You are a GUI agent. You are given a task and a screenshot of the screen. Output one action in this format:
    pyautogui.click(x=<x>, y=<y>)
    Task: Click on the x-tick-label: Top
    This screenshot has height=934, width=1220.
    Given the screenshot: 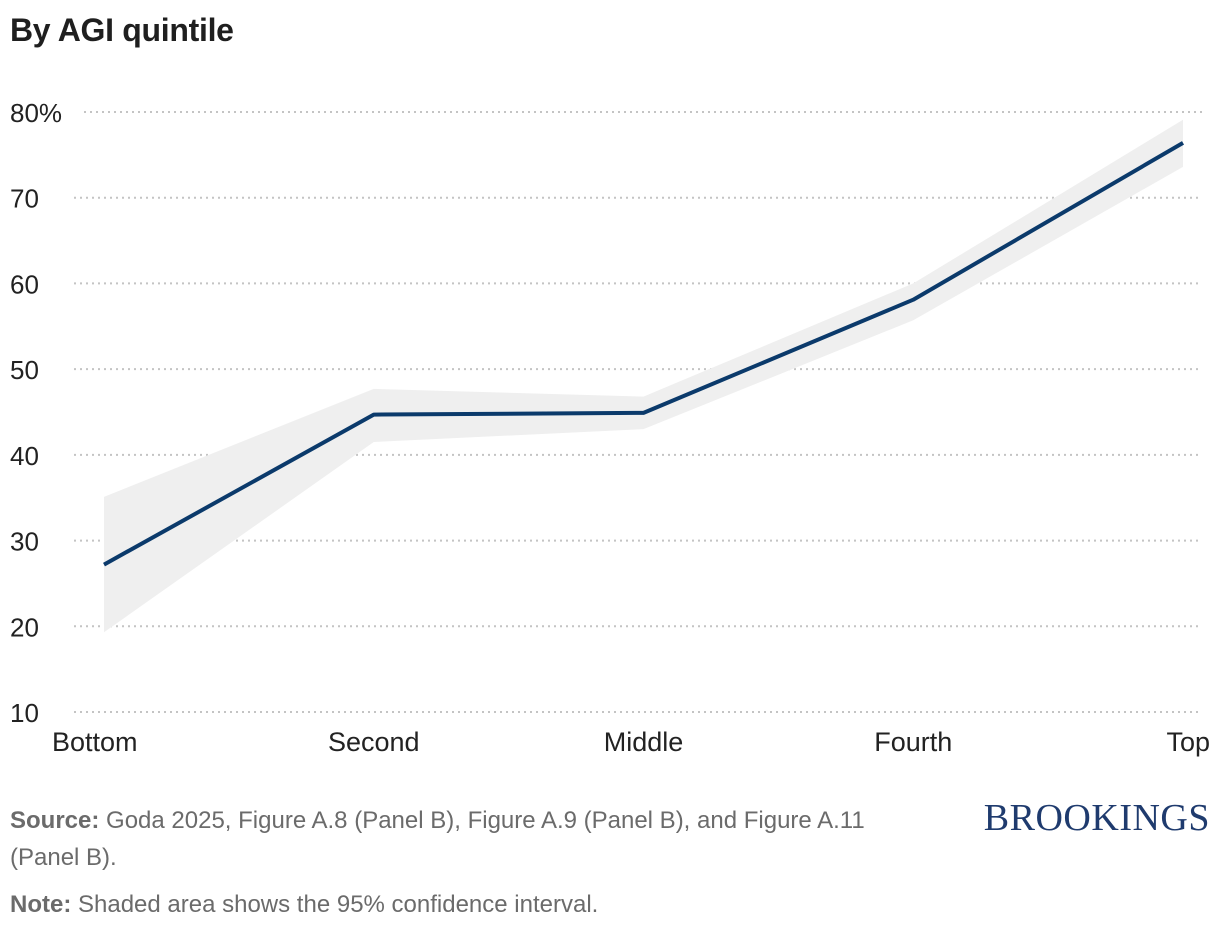 What is the action you would take?
    pyautogui.click(x=1188, y=742)
    